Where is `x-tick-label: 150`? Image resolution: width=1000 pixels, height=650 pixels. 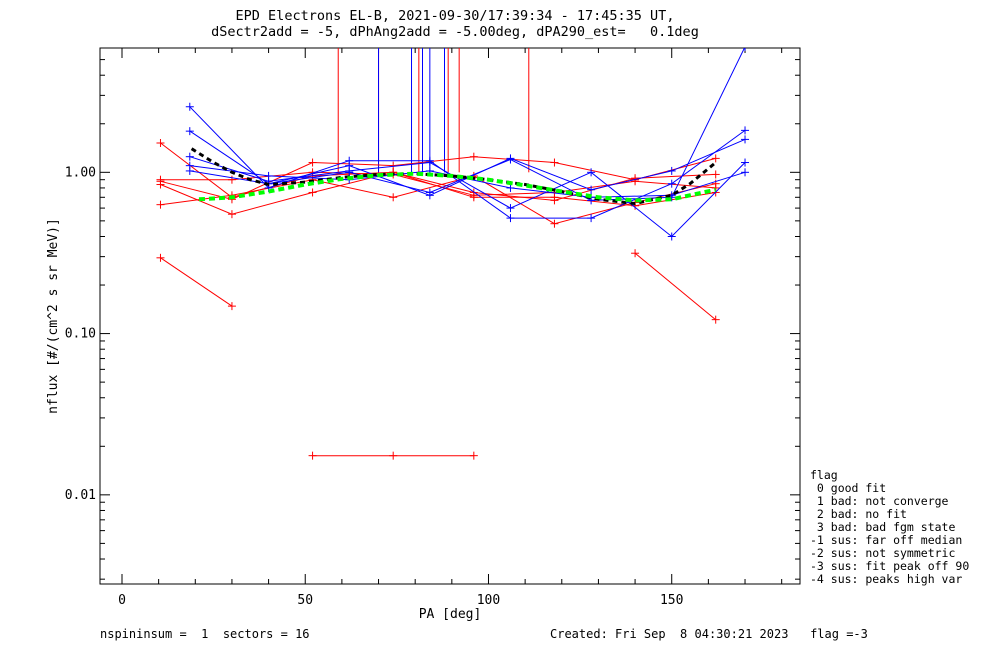
x-tick-label: 150 is located at coordinates (671, 600).